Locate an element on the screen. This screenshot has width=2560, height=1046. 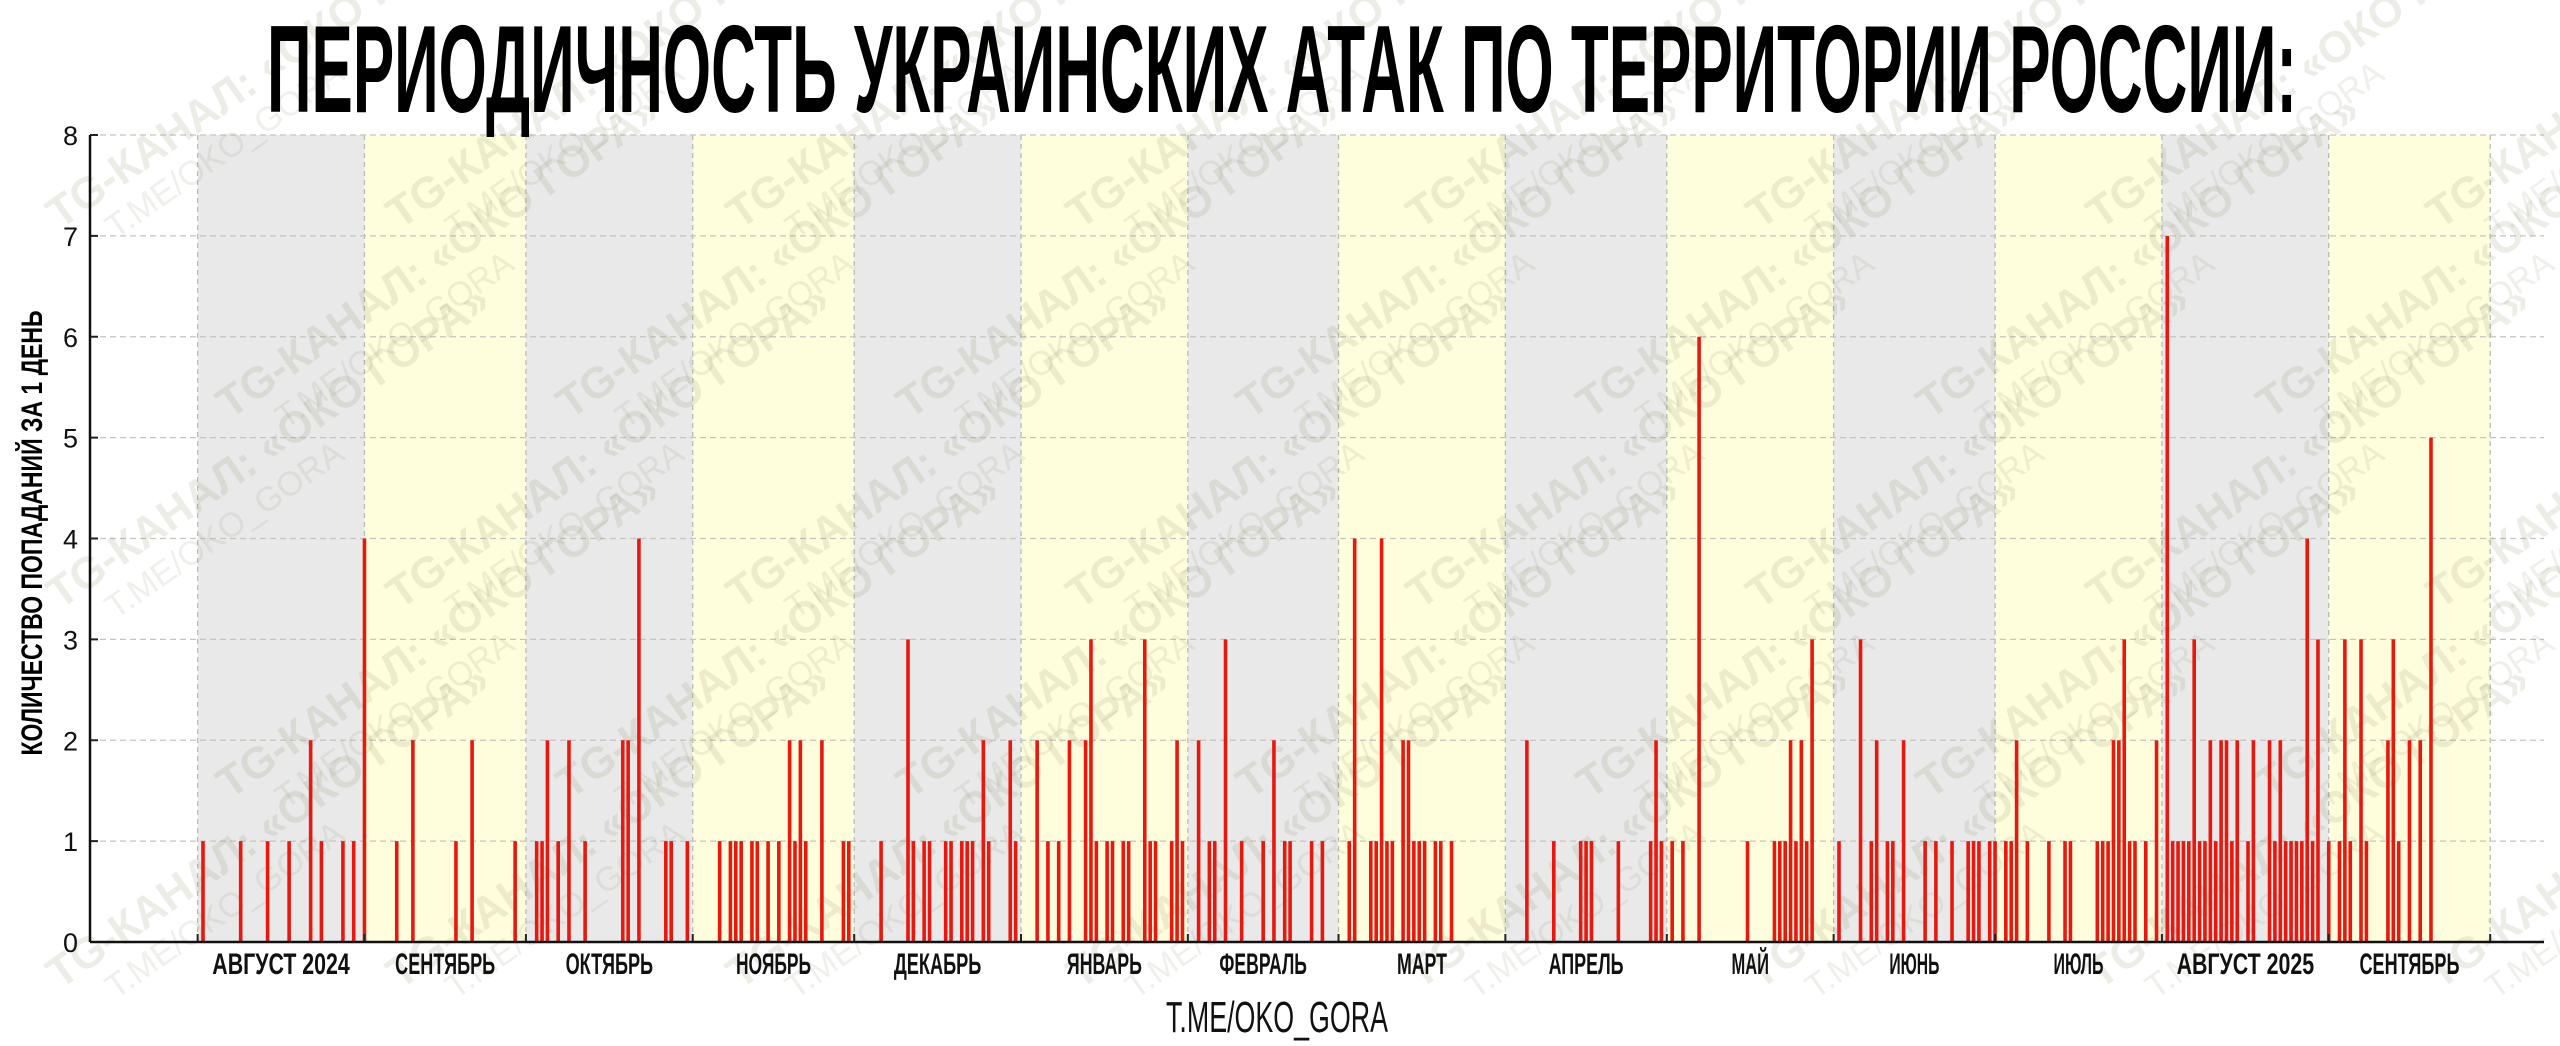
month-label: ЯНВАРЬ is located at coordinates (1104, 964).